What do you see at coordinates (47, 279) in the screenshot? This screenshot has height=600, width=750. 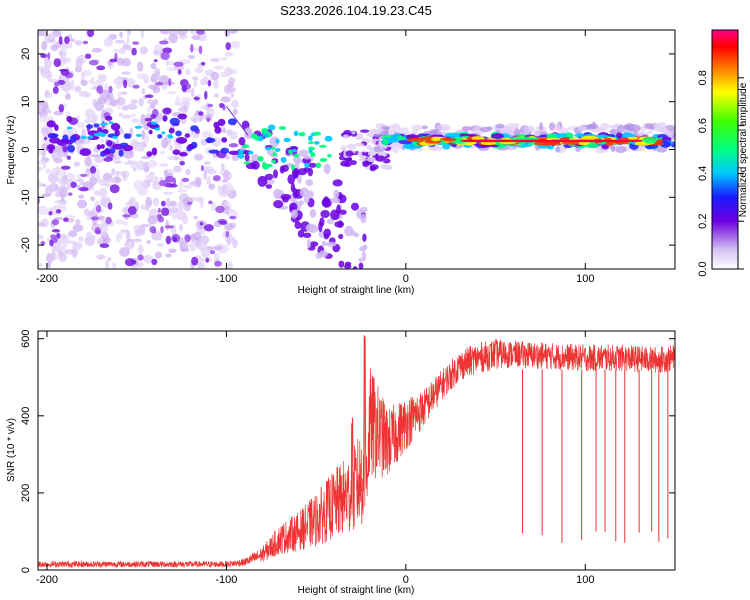 I see `spectrogram-x-tick-label: -200` at bounding box center [47, 279].